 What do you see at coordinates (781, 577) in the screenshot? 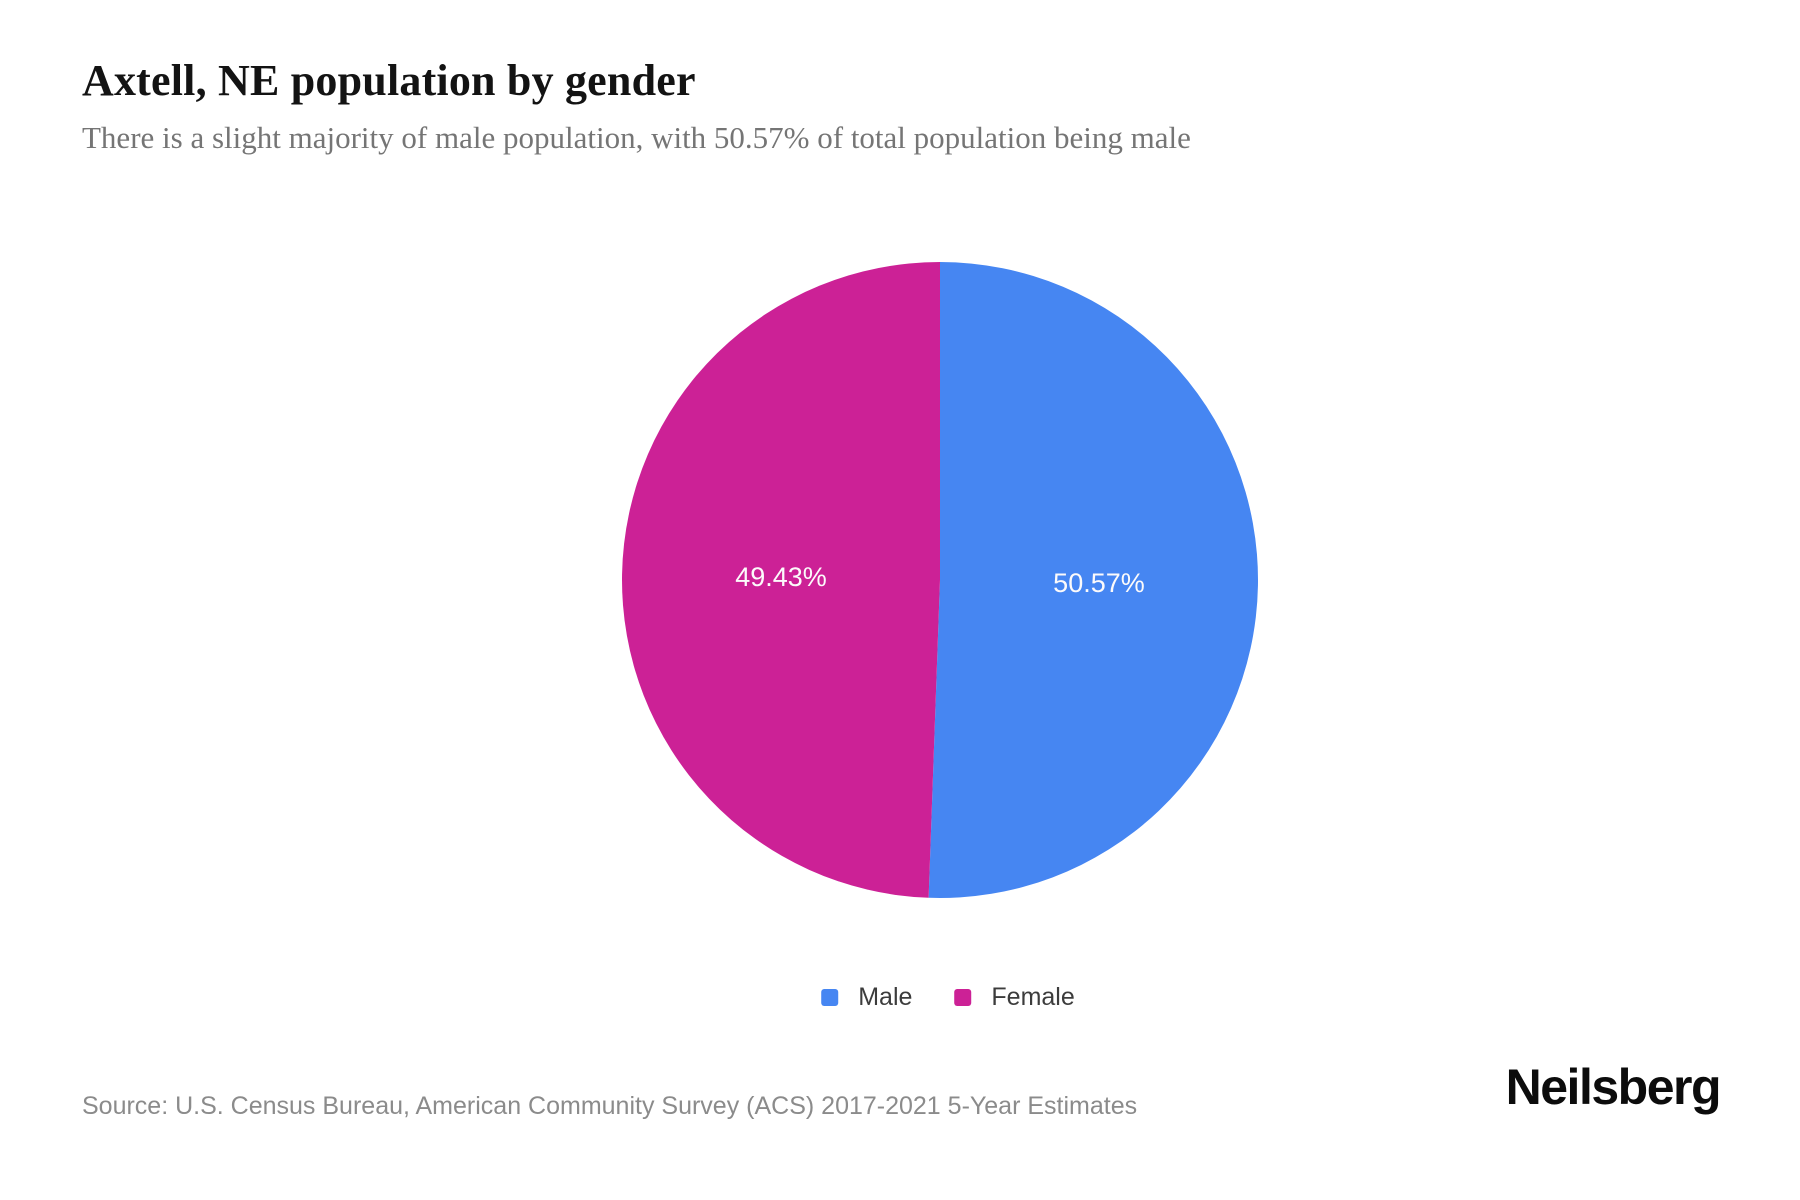
I see `pie-slice-label-female: 49.43%` at bounding box center [781, 577].